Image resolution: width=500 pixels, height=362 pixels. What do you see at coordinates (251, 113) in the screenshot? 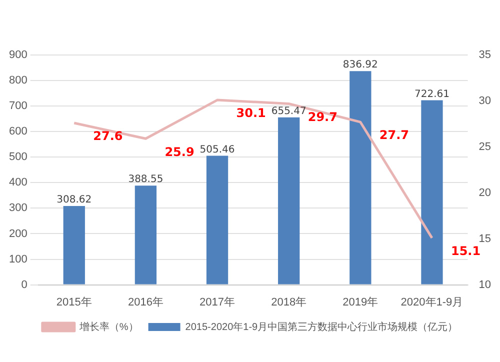
I see `data-label: 30.1` at bounding box center [251, 113].